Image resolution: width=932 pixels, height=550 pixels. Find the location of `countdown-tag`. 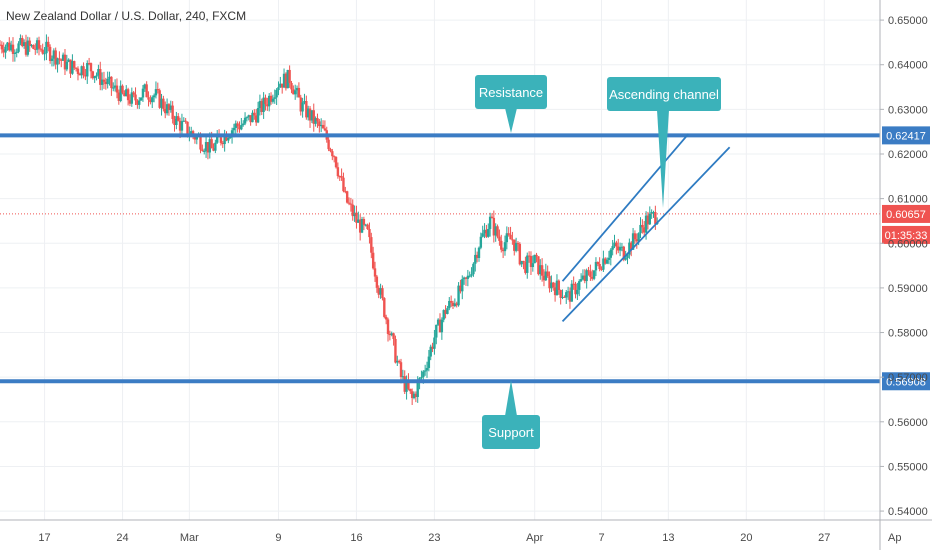

countdown-tag is located at coordinates (906, 234).